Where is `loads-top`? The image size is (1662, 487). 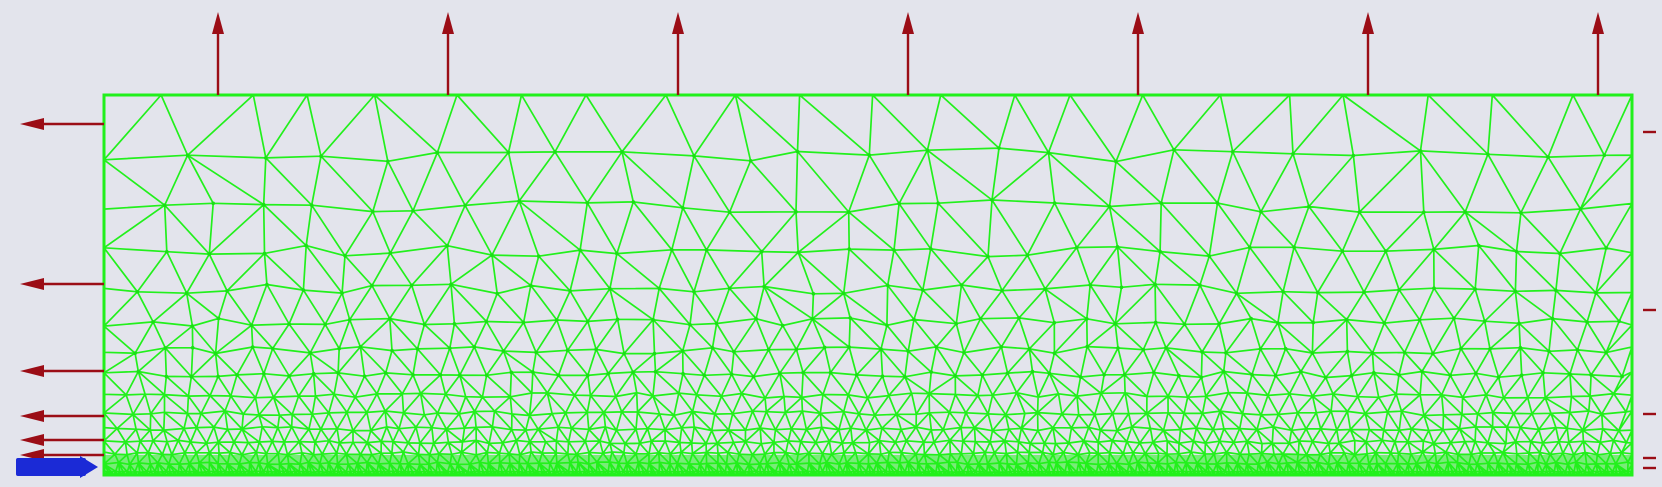
loads-top is located at coordinates (908, 53).